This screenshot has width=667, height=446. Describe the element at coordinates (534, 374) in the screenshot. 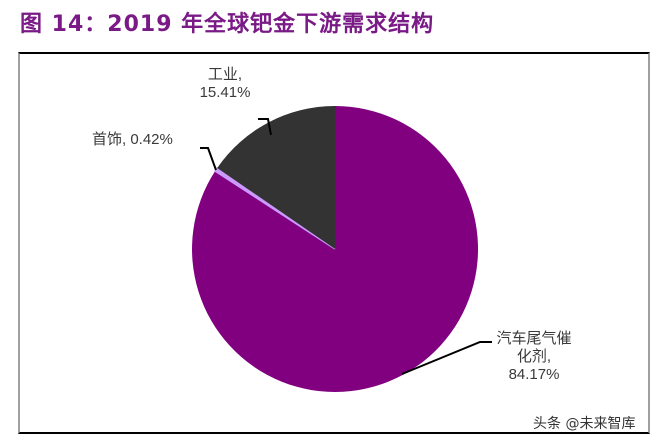

I see `label-auto-value: 84.17%` at that location.